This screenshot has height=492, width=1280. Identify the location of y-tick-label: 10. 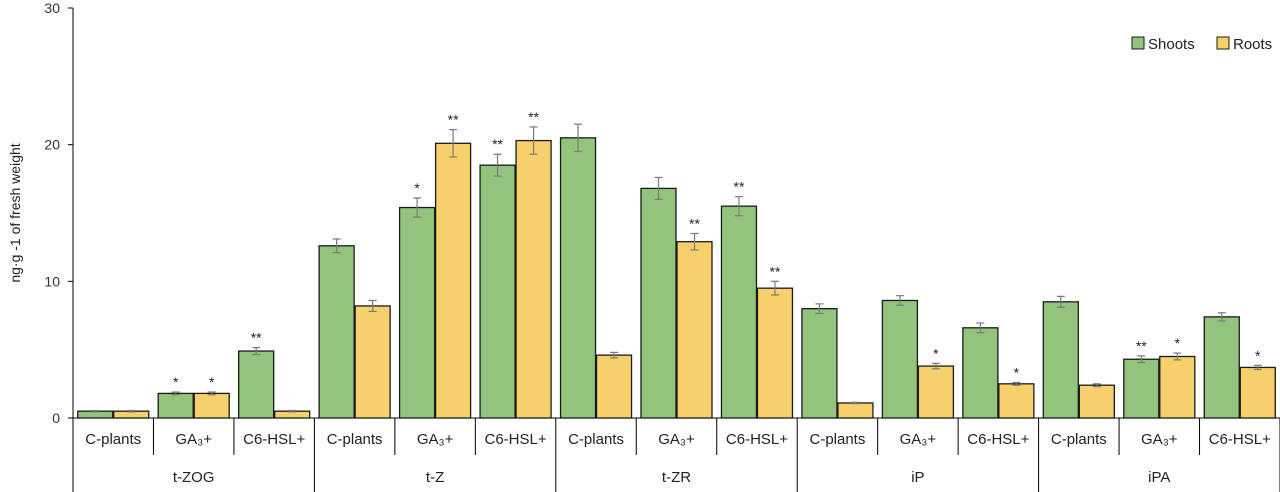
(52, 281).